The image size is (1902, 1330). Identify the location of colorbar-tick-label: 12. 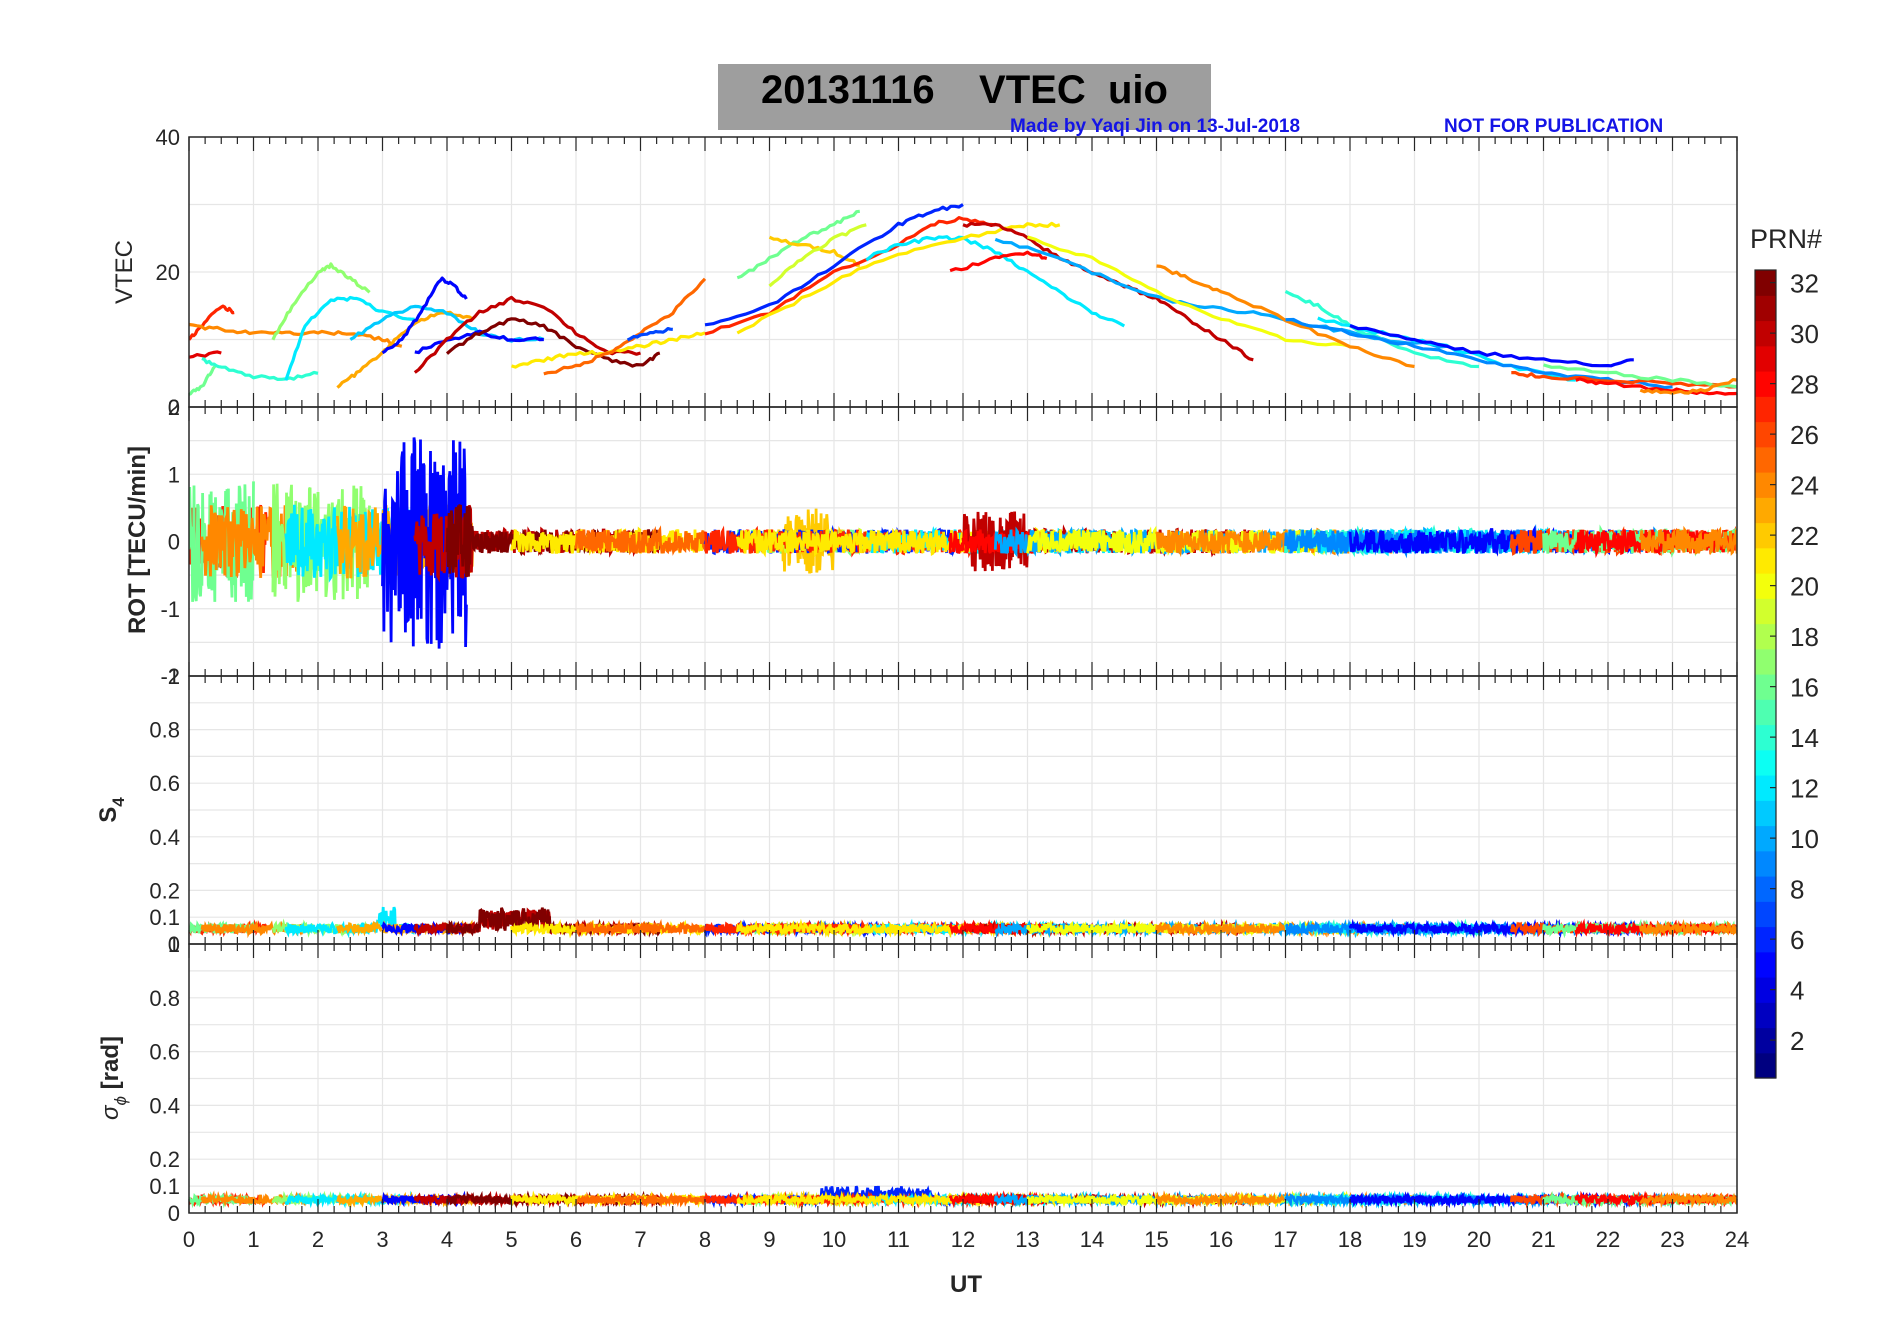
(1804, 789).